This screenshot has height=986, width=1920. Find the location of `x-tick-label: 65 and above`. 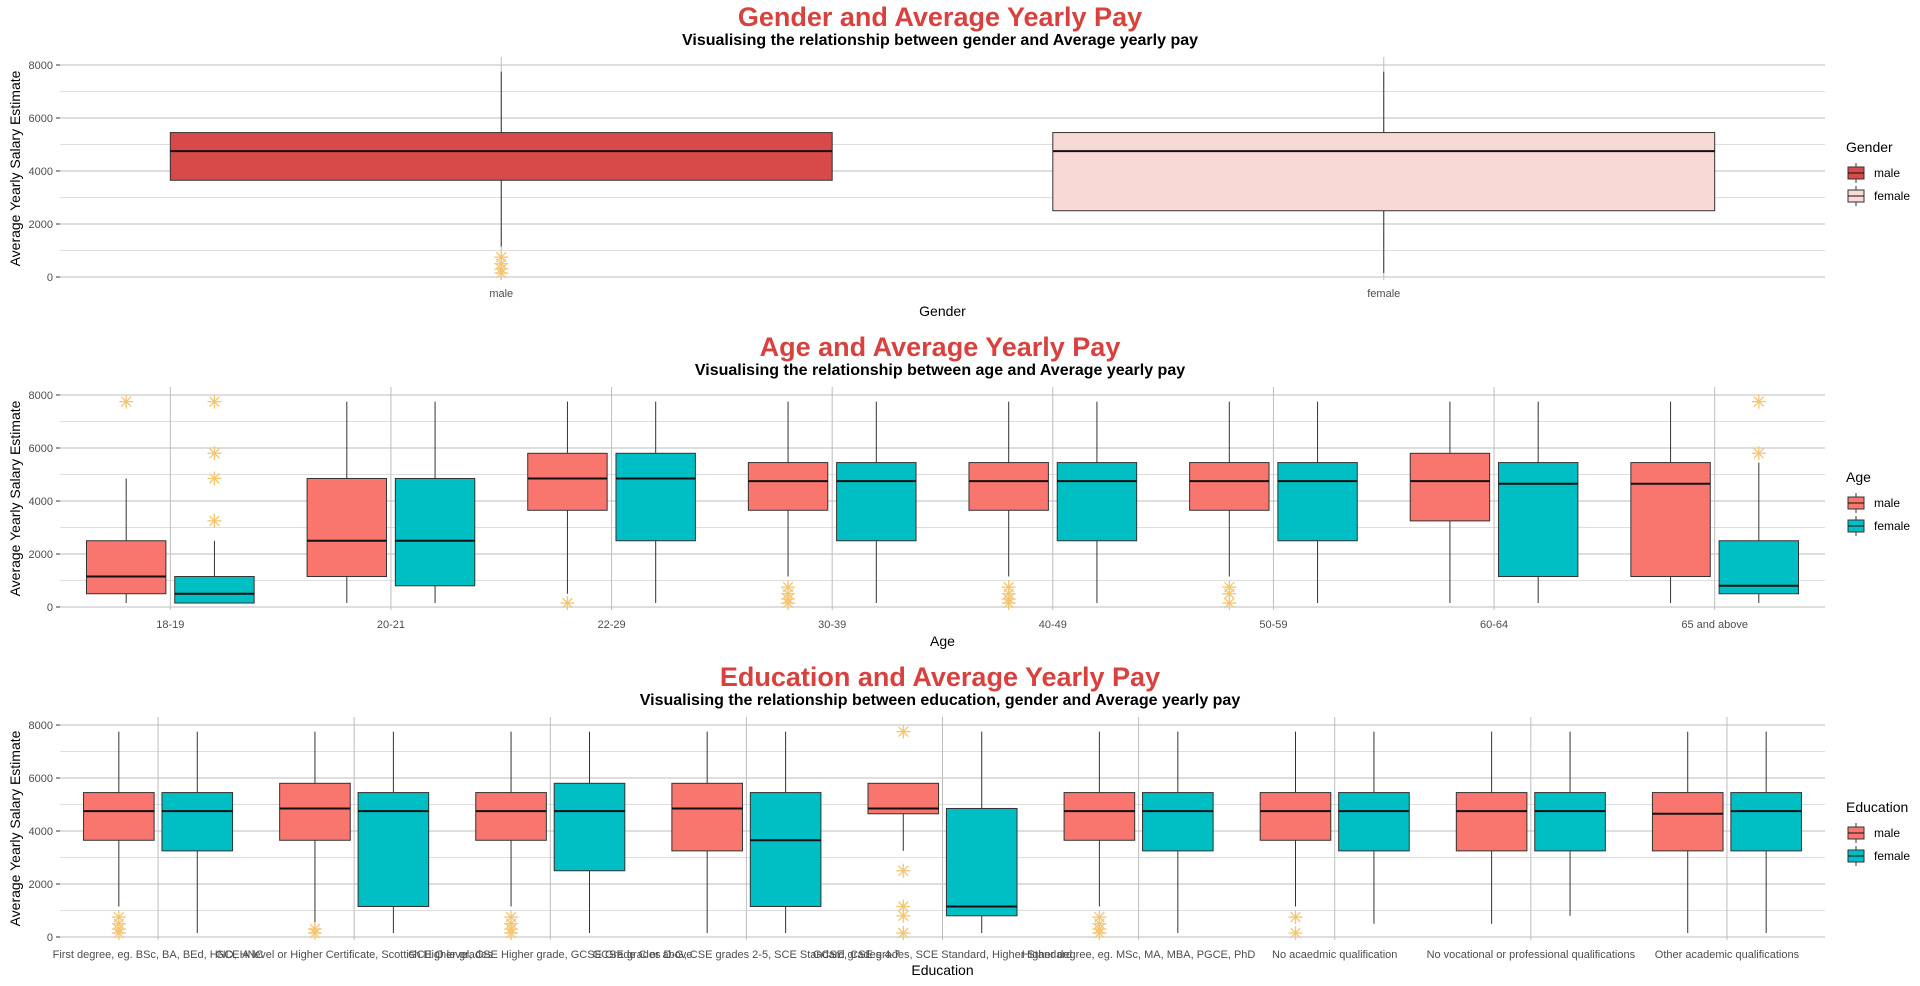

x-tick-label: 65 and above is located at coordinates (1714, 625).